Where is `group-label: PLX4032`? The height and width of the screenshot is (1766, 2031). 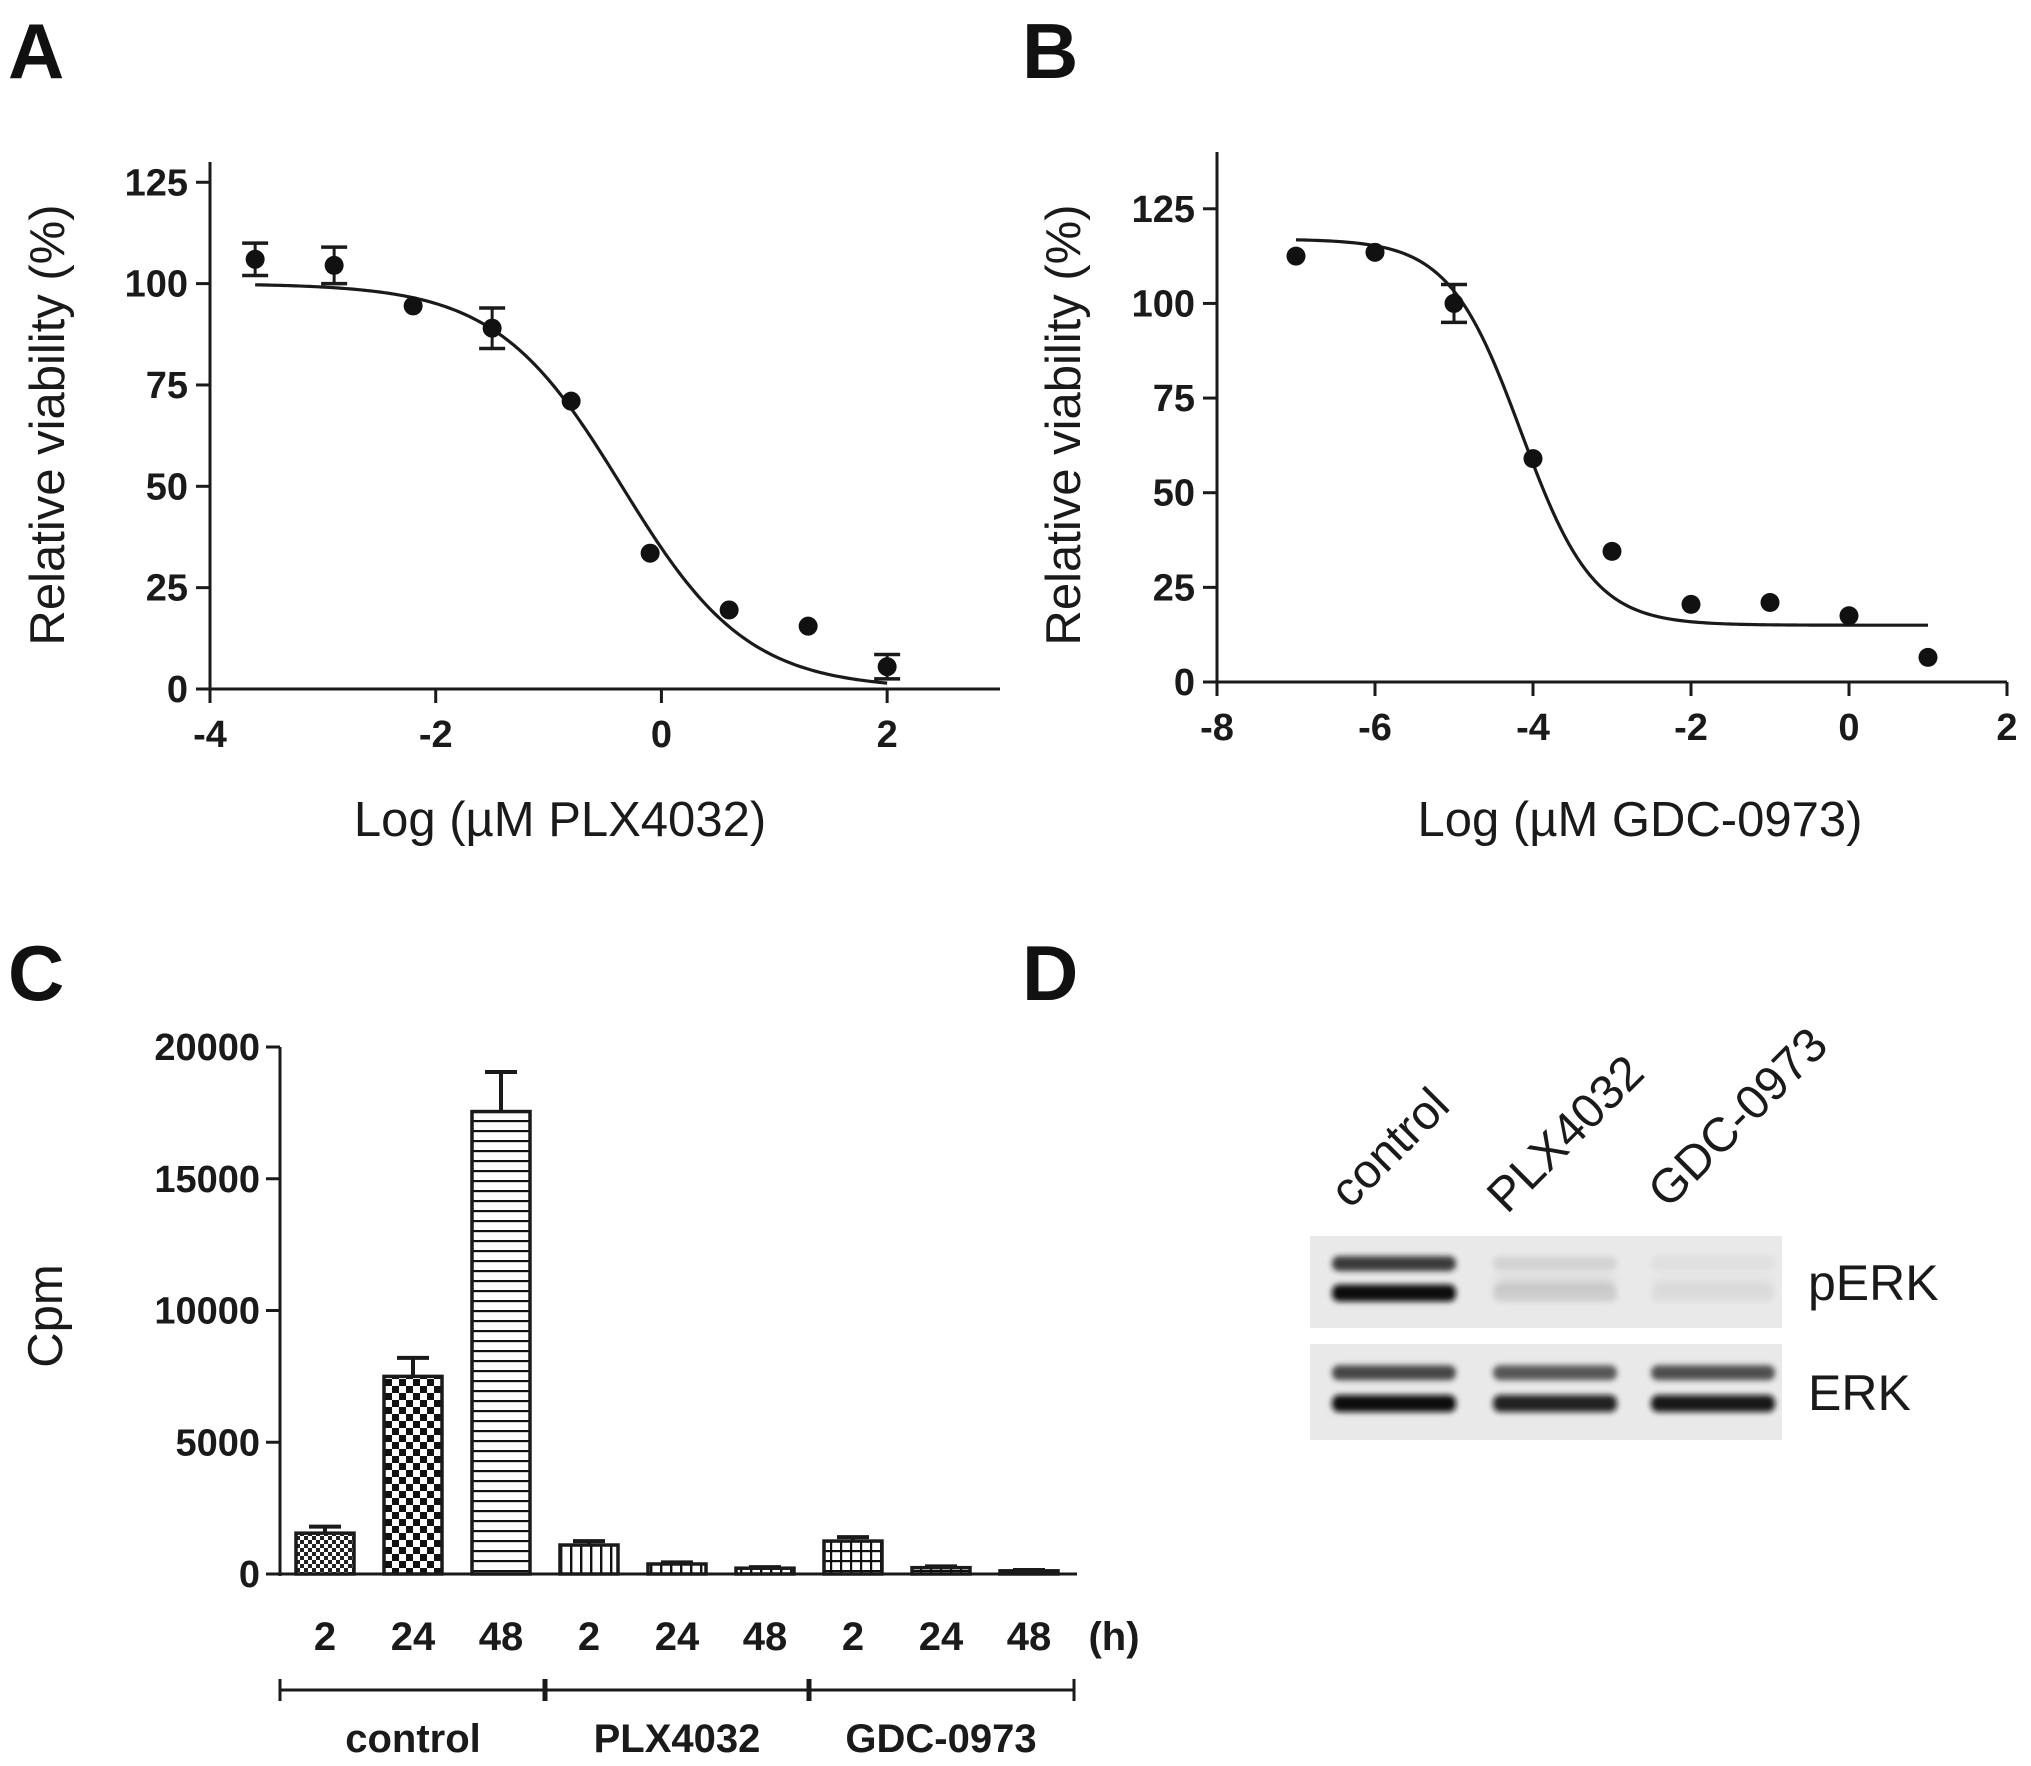
group-label: PLX4032 is located at coordinates (677, 1739).